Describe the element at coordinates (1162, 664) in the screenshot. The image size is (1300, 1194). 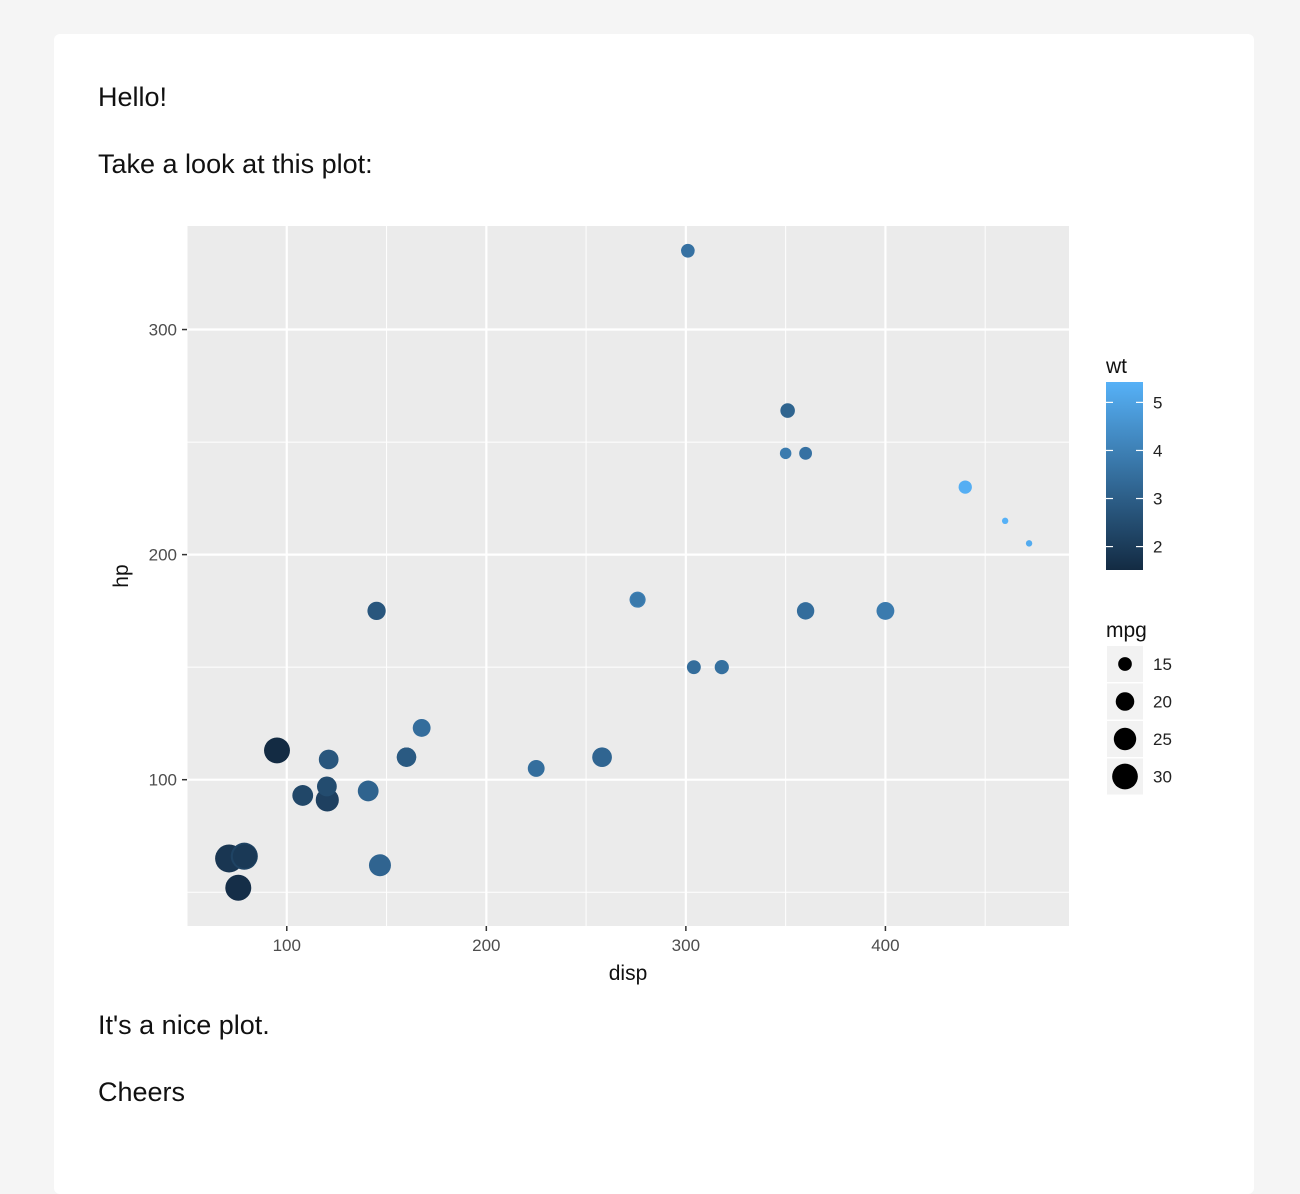
I see `size-legend-label: 15` at that location.